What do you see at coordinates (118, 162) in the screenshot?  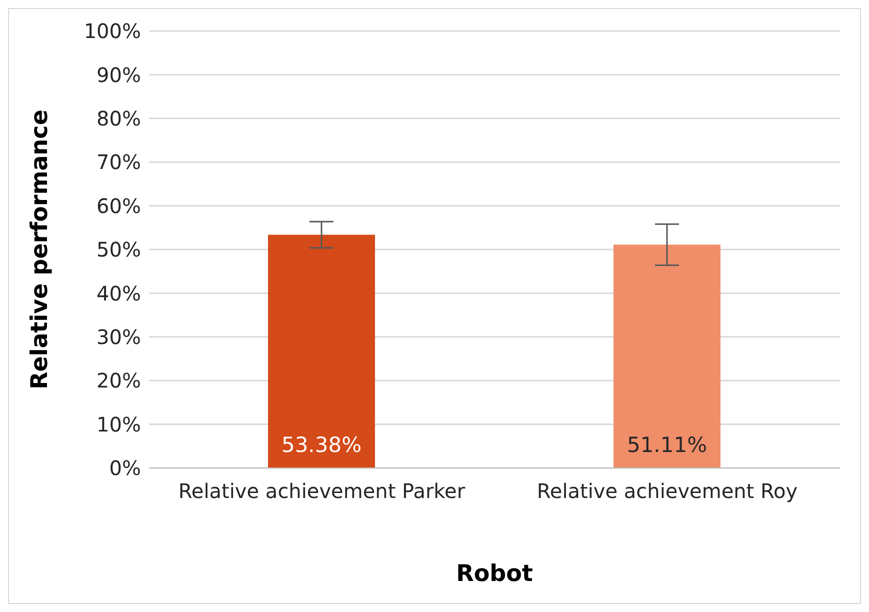 I see `y-tick-label: 70%` at bounding box center [118, 162].